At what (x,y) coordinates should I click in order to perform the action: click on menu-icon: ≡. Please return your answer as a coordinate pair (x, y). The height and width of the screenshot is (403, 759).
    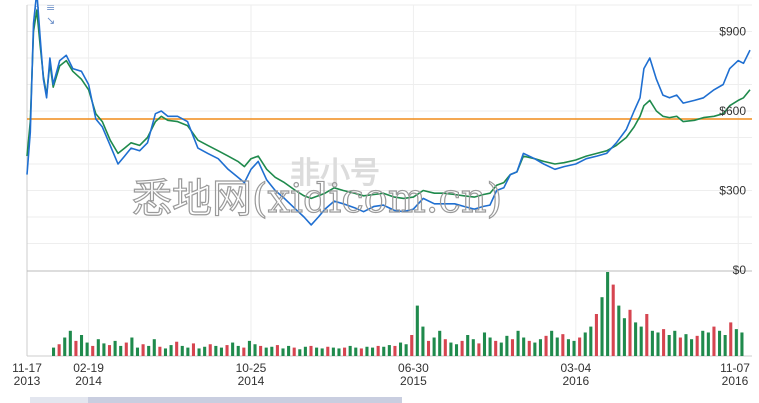
    Looking at the image, I should click on (50, 7).